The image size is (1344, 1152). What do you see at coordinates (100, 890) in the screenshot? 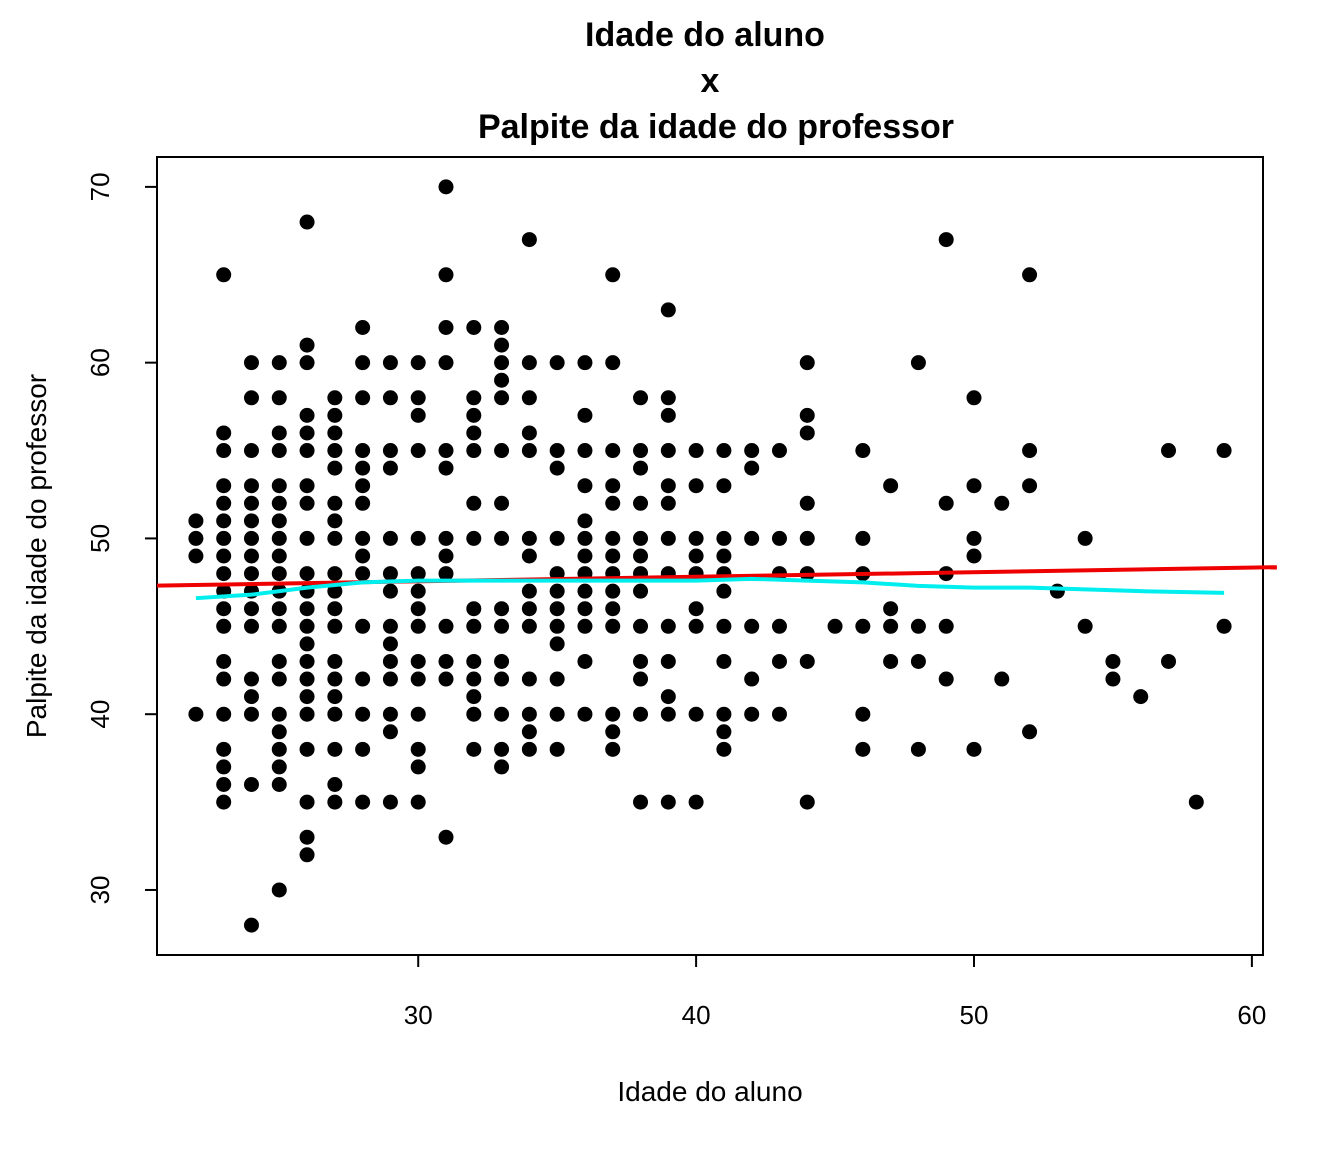
I see `y-tick-label: 30` at bounding box center [100, 890].